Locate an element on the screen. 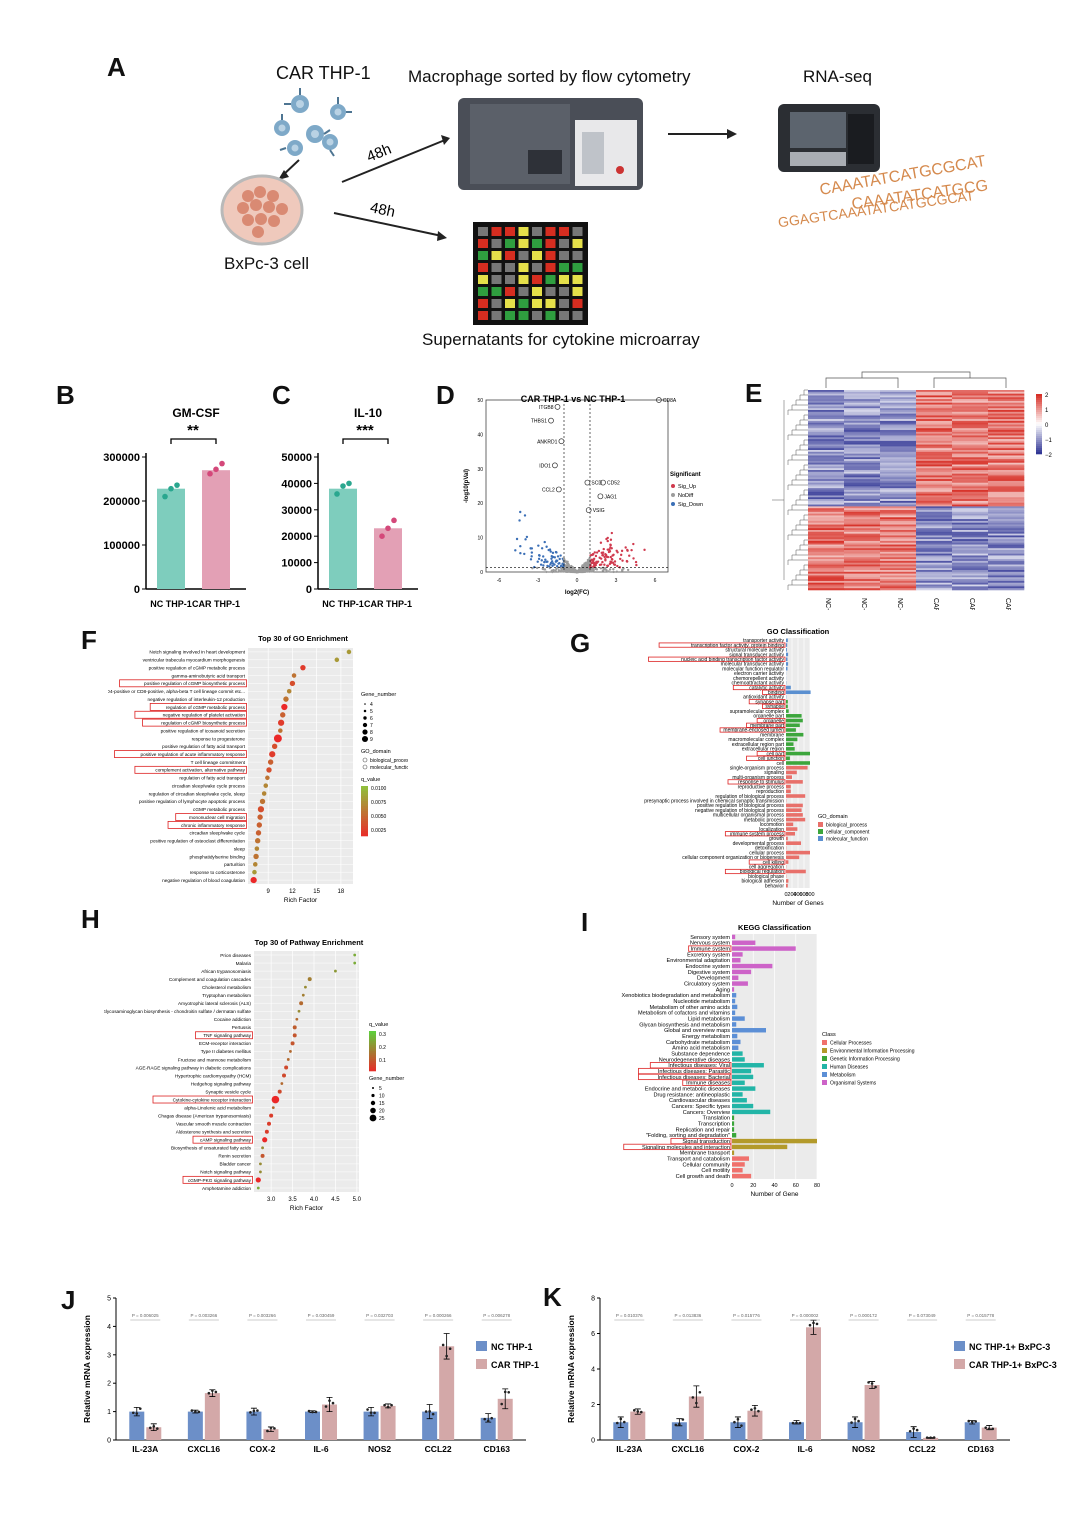 The image size is (1080, 1527). g-category-label: cell aggregation is located at coordinates (767, 868).